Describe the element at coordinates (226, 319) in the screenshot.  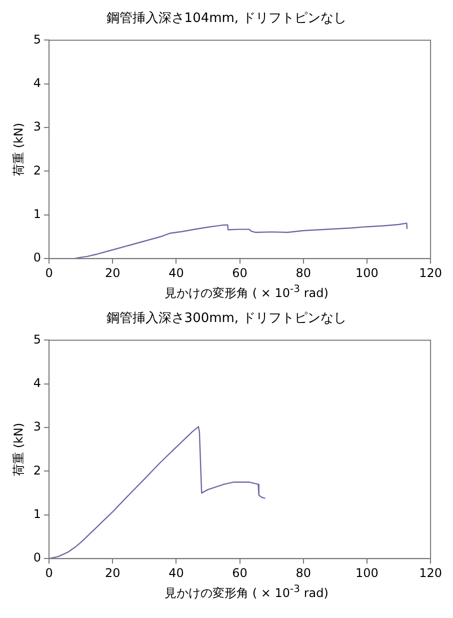
I see `chart-title: 鋼管挿入深さ300mm, ドリフトピンなし` at that location.